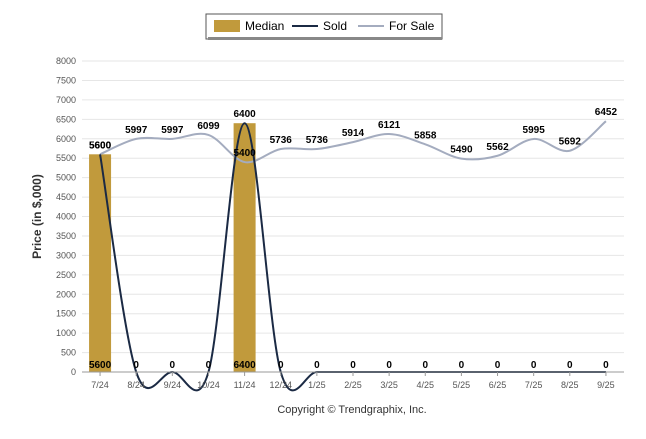  What do you see at coordinates (353, 142) in the screenshot?
I see `for-sale-line` at bounding box center [353, 142].